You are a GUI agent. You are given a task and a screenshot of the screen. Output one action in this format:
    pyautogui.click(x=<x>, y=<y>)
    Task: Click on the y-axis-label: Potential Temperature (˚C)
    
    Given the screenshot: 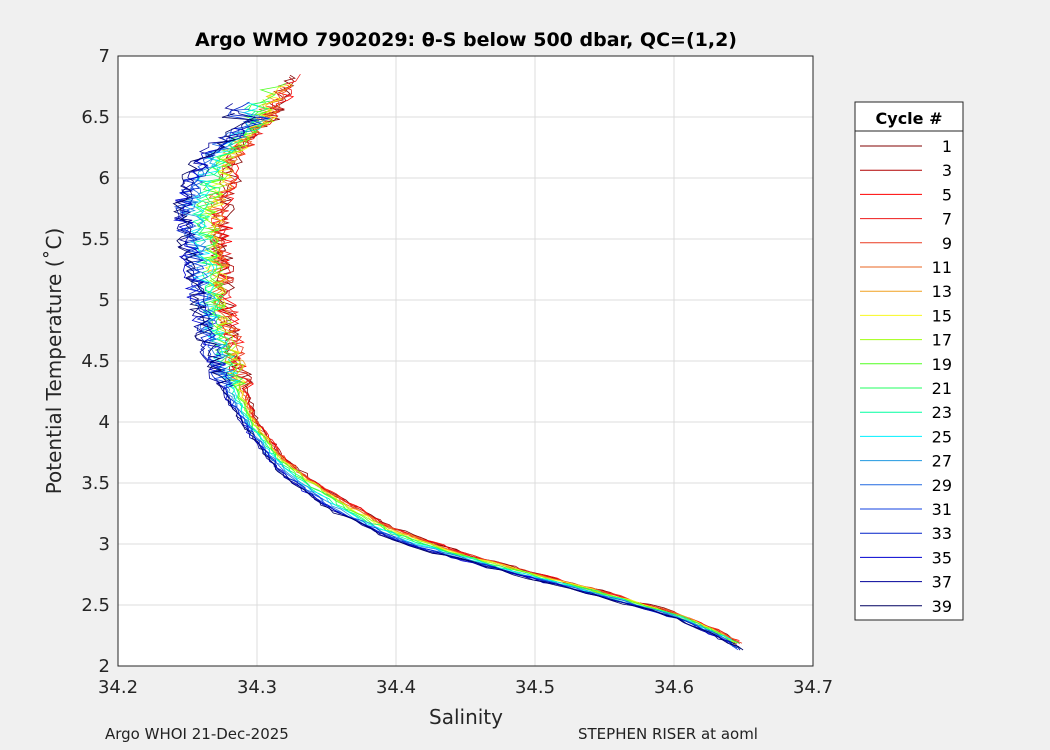 What is the action you would take?
    pyautogui.click(x=54, y=361)
    